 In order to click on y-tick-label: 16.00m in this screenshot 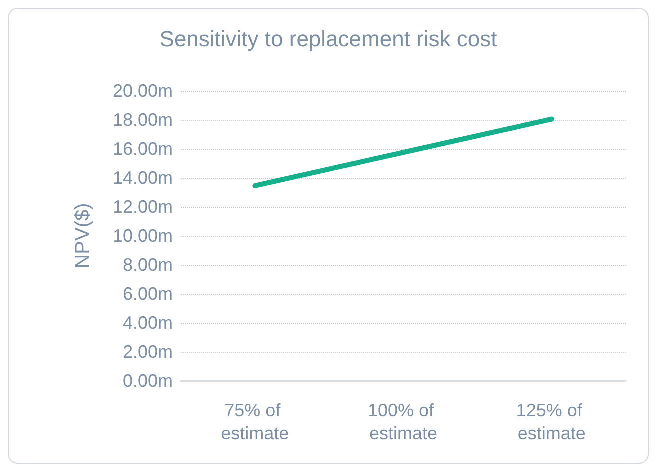, I will do `click(142, 149)`.